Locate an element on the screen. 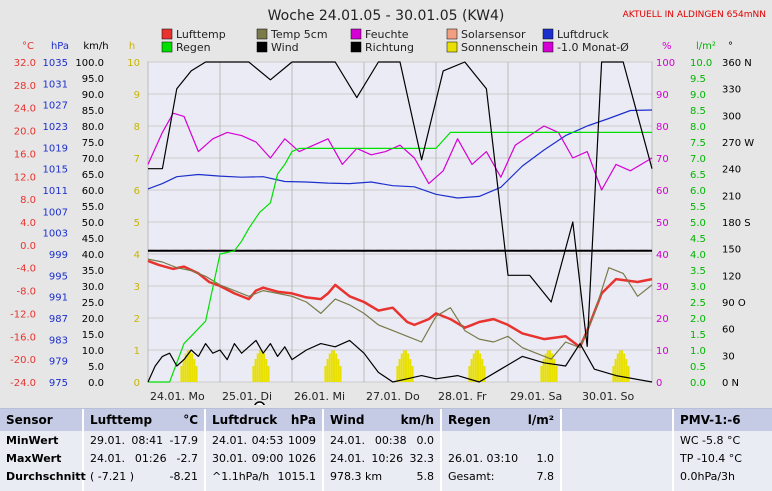 The width and height of the screenshot is (772, 491). stats-label-avg: Durchschnitt is located at coordinates (46, 476).